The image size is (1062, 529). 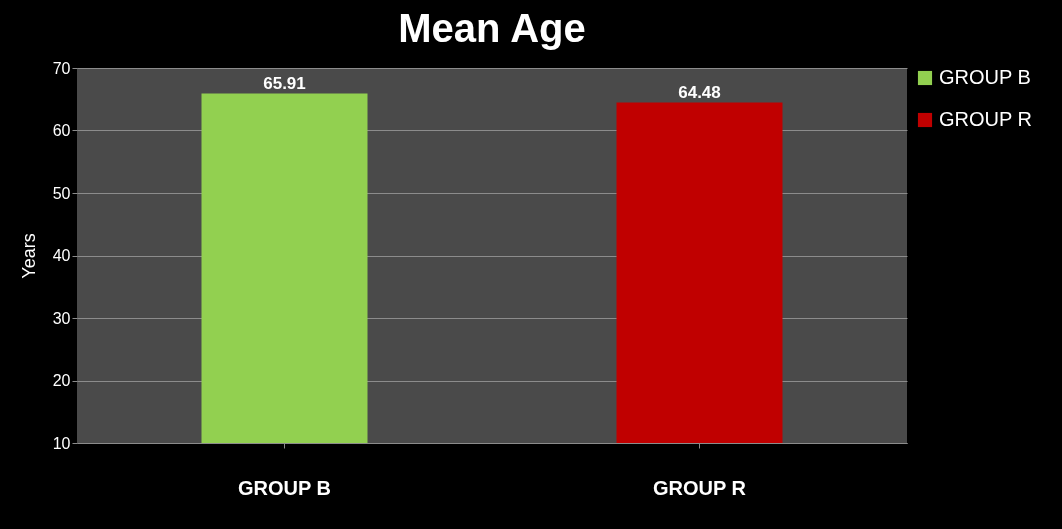 What do you see at coordinates (699, 92) in the screenshot?
I see `data-label: 64.48` at bounding box center [699, 92].